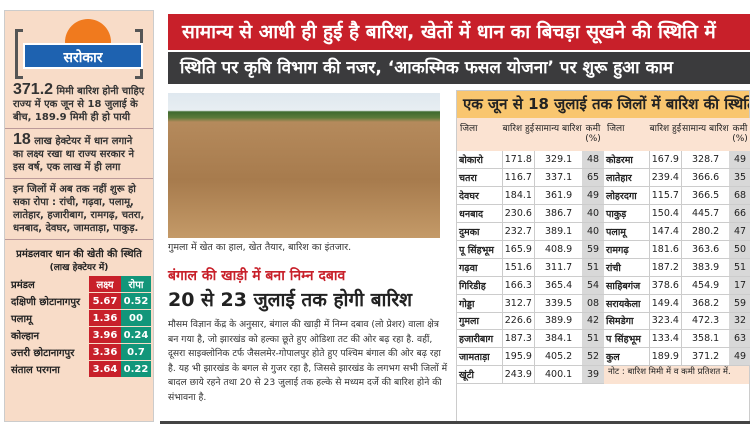  Describe the element at coordinates (558, 267) in the screenshot. I see `cell: 311.7` at that location.